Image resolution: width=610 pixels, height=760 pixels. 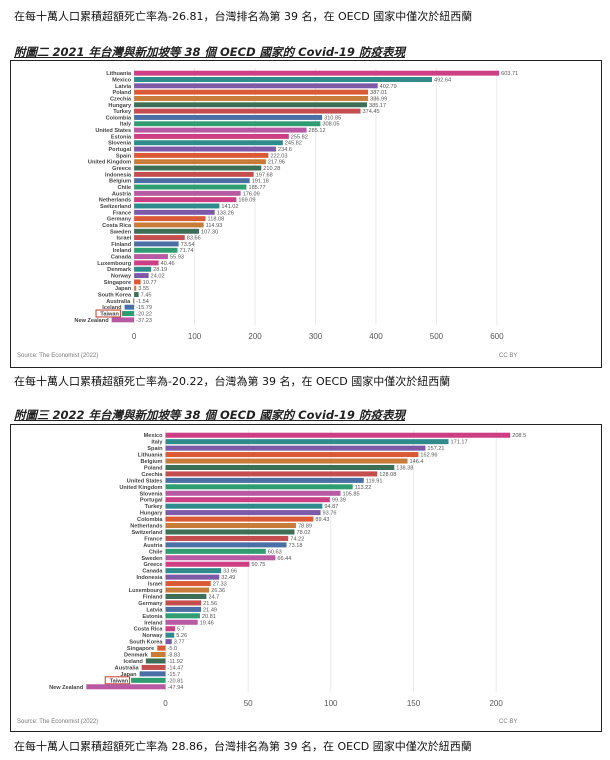 I want to click on value-label: -5.0, so click(x=173, y=649).